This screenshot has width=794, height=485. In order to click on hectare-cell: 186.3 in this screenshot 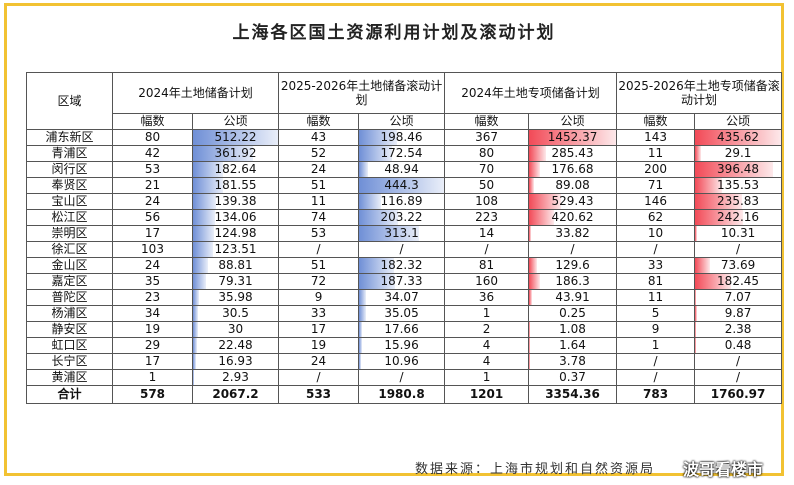, I will do `click(573, 281)`.